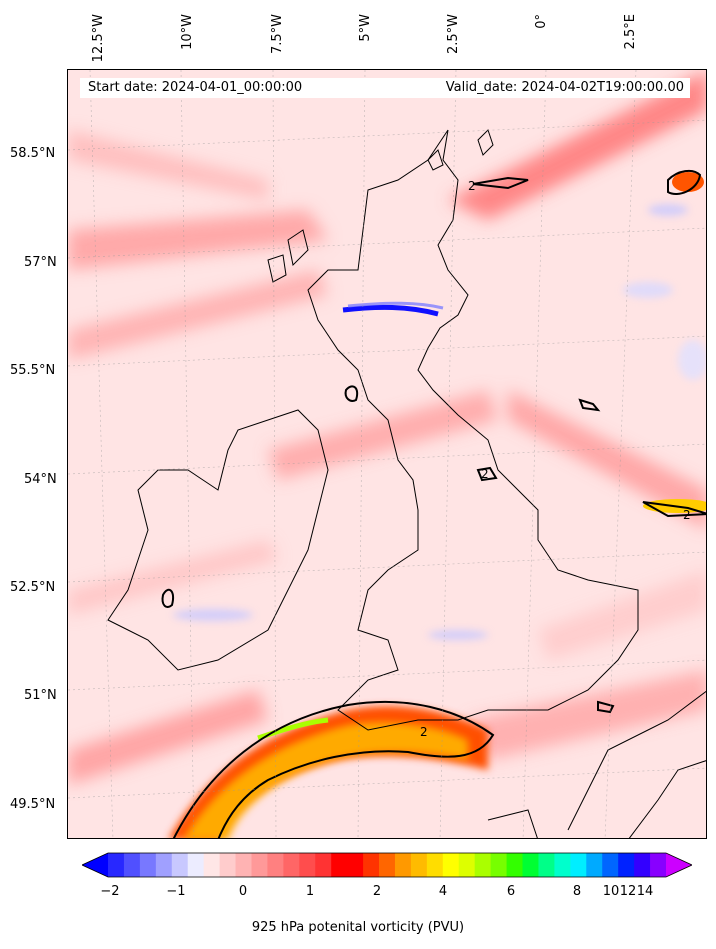  I want to click on lon-label-12.5w: 12.5°W, so click(98, 38).